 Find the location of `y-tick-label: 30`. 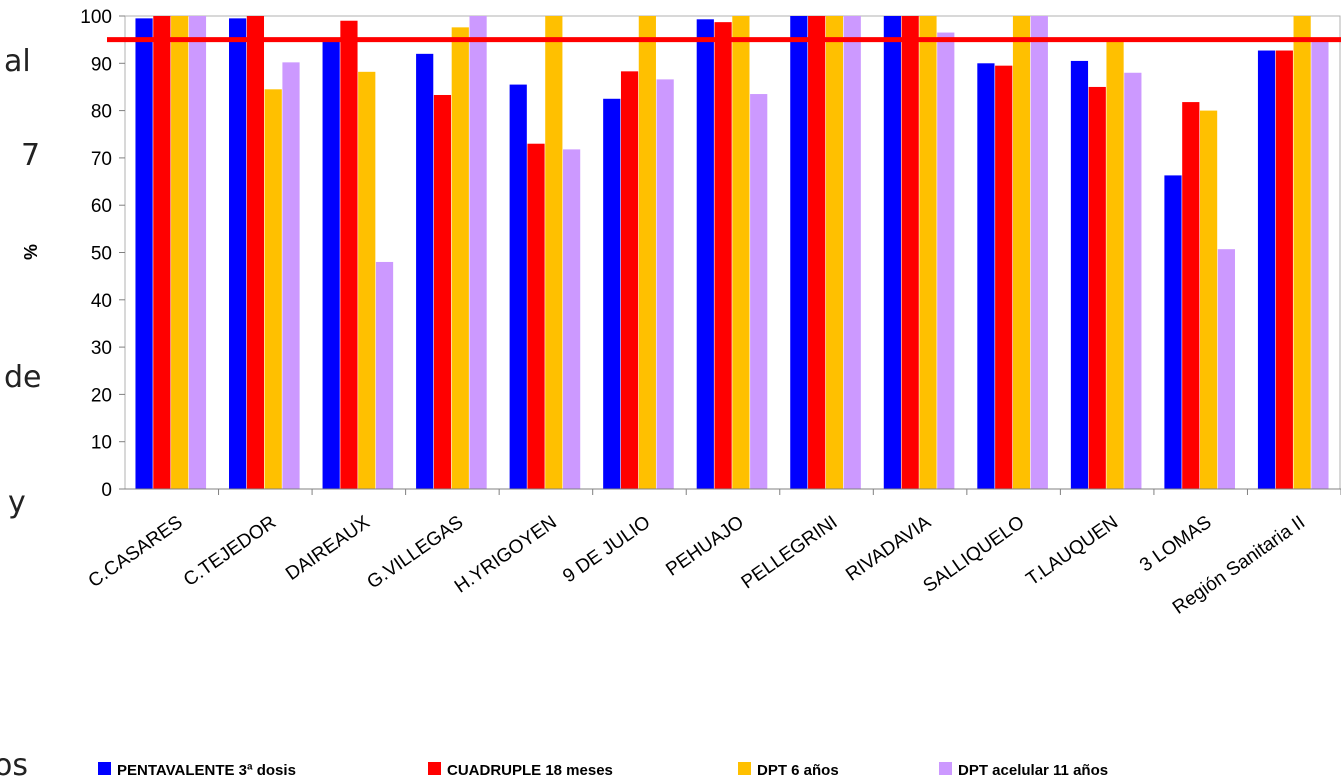

y-tick-label: 30 is located at coordinates (101, 348).